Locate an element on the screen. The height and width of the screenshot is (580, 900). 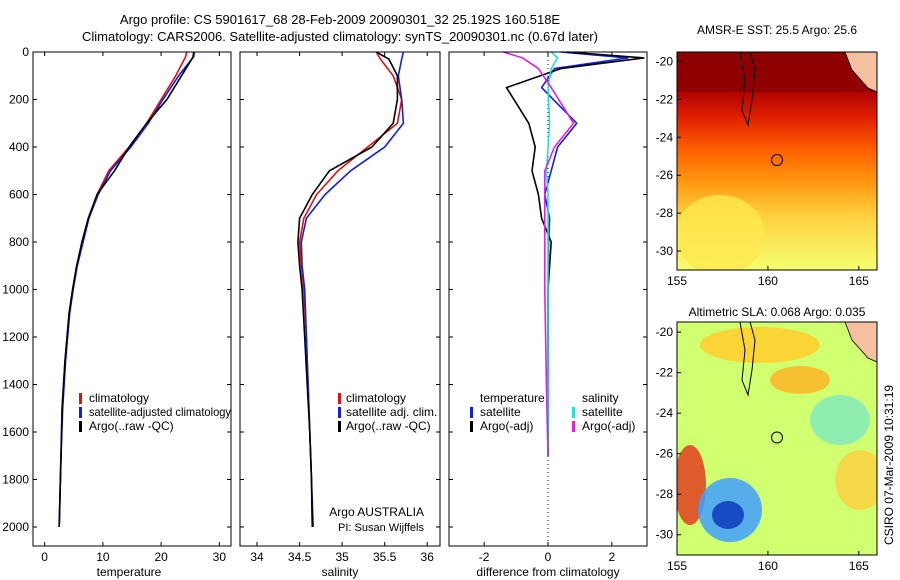
sla-landmass is located at coordinates (860, 342).